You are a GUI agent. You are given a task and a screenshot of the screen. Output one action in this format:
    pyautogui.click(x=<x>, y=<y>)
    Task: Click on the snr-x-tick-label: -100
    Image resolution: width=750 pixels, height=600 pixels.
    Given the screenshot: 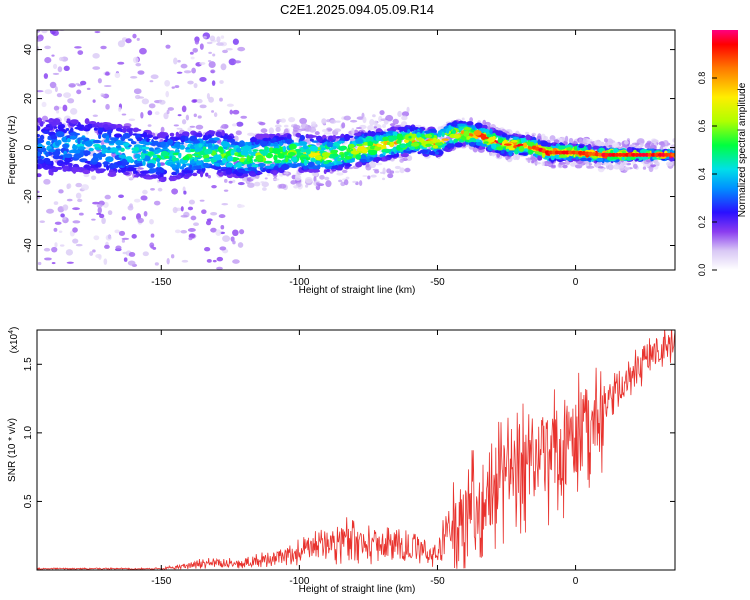 What is the action you would take?
    pyautogui.click(x=299, y=581)
    